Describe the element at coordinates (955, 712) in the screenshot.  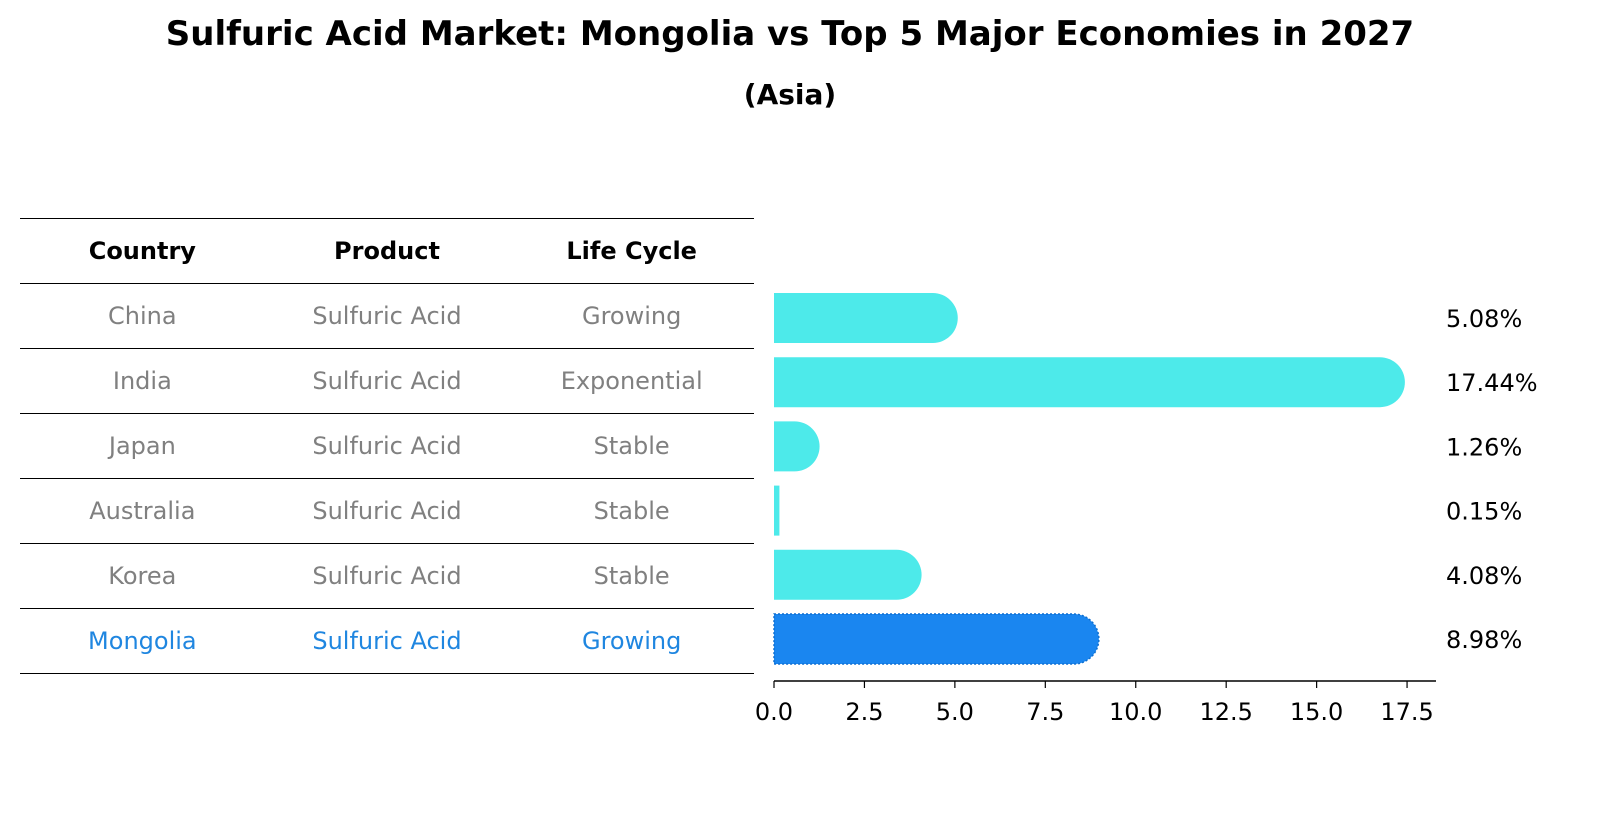
I see `x-tick-label: 5.0` at that location.